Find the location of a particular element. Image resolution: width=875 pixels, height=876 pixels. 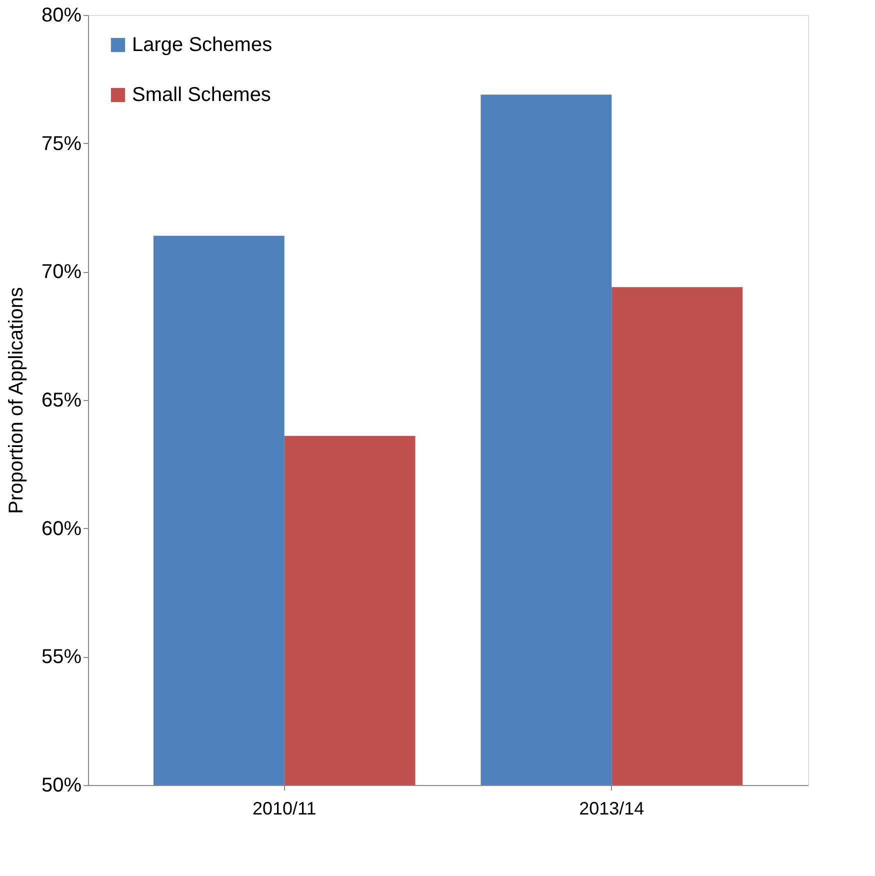

x-tick-label: 2010/11 is located at coordinates (284, 808).